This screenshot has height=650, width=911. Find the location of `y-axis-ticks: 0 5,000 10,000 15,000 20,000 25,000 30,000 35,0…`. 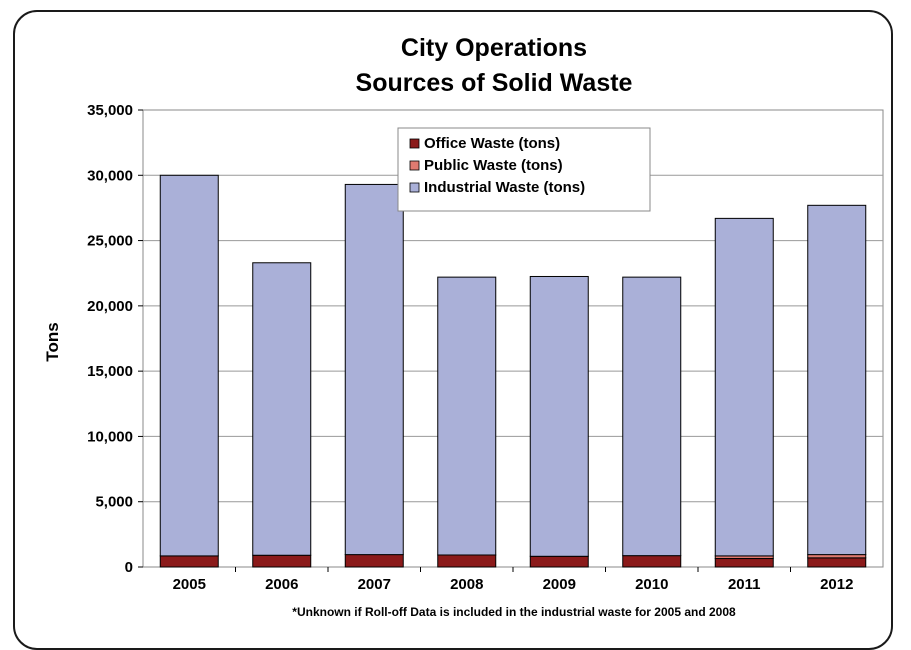

y-axis-ticks: 0 5,000 10,000 15,000 20,000 25,000 30,000 35,0… is located at coordinates (110, 339).